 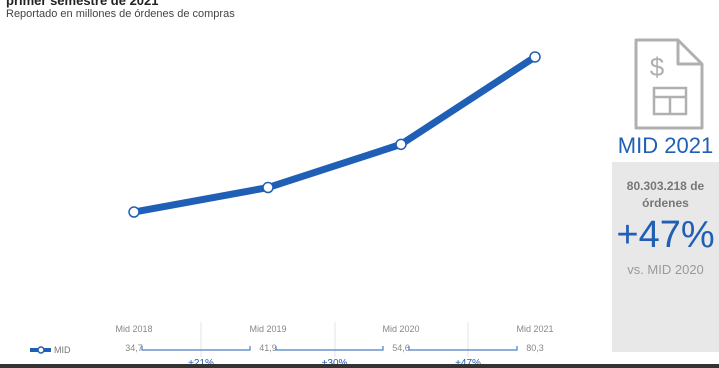 What do you see at coordinates (665, 186) in the screenshot?
I see `order-count-line1: 80.303.218 de` at bounding box center [665, 186].